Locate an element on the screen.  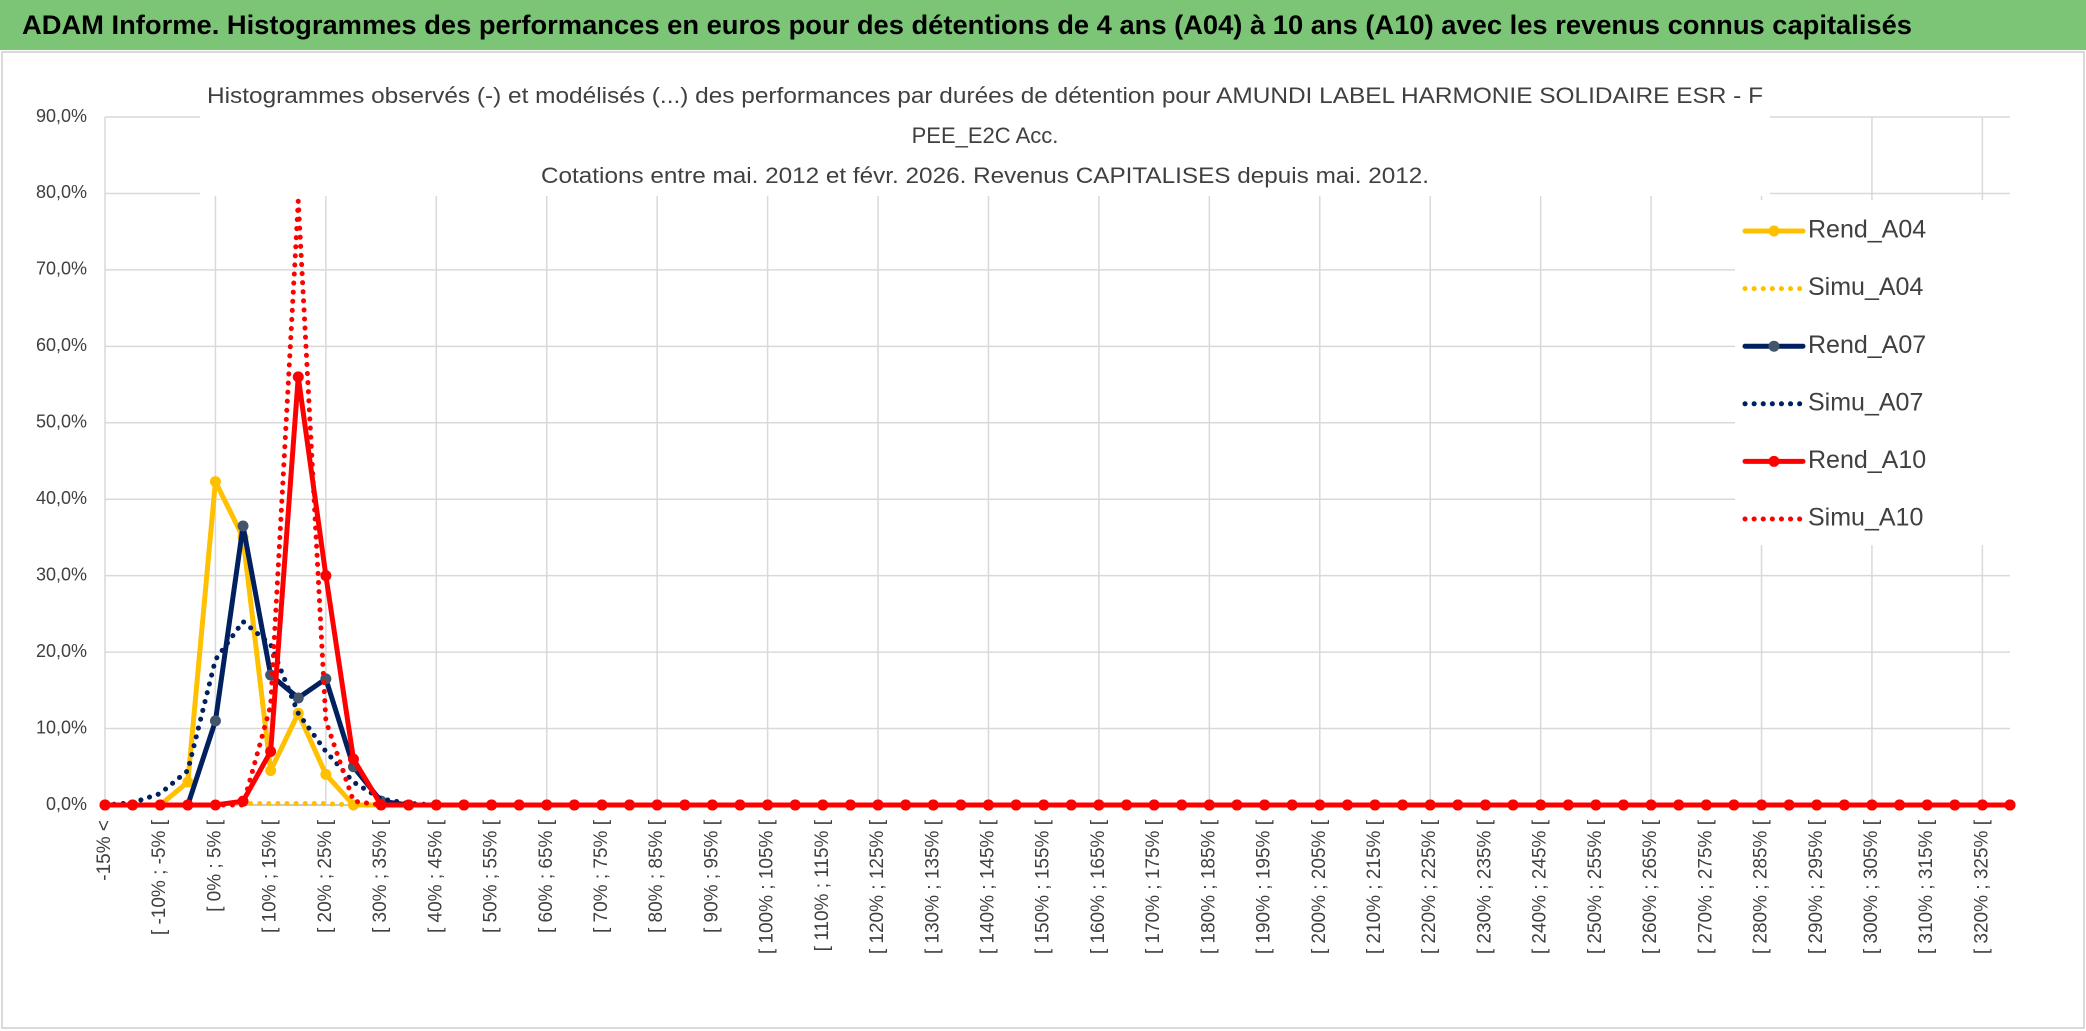
x-tick-label: [ 220% ; 225% [ is located at coordinates (1429, 886).